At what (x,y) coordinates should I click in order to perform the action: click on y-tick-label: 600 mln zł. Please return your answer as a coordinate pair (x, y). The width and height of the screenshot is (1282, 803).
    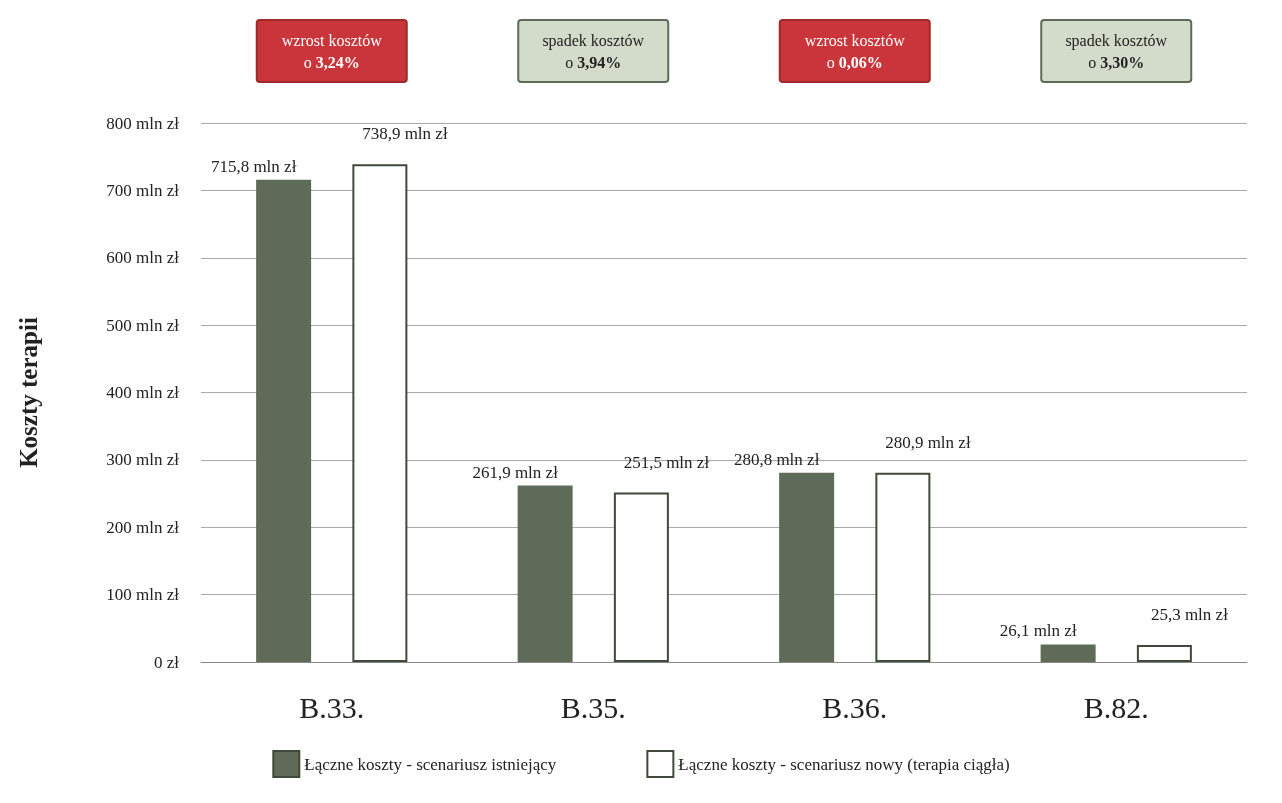
    Looking at the image, I should click on (143, 258).